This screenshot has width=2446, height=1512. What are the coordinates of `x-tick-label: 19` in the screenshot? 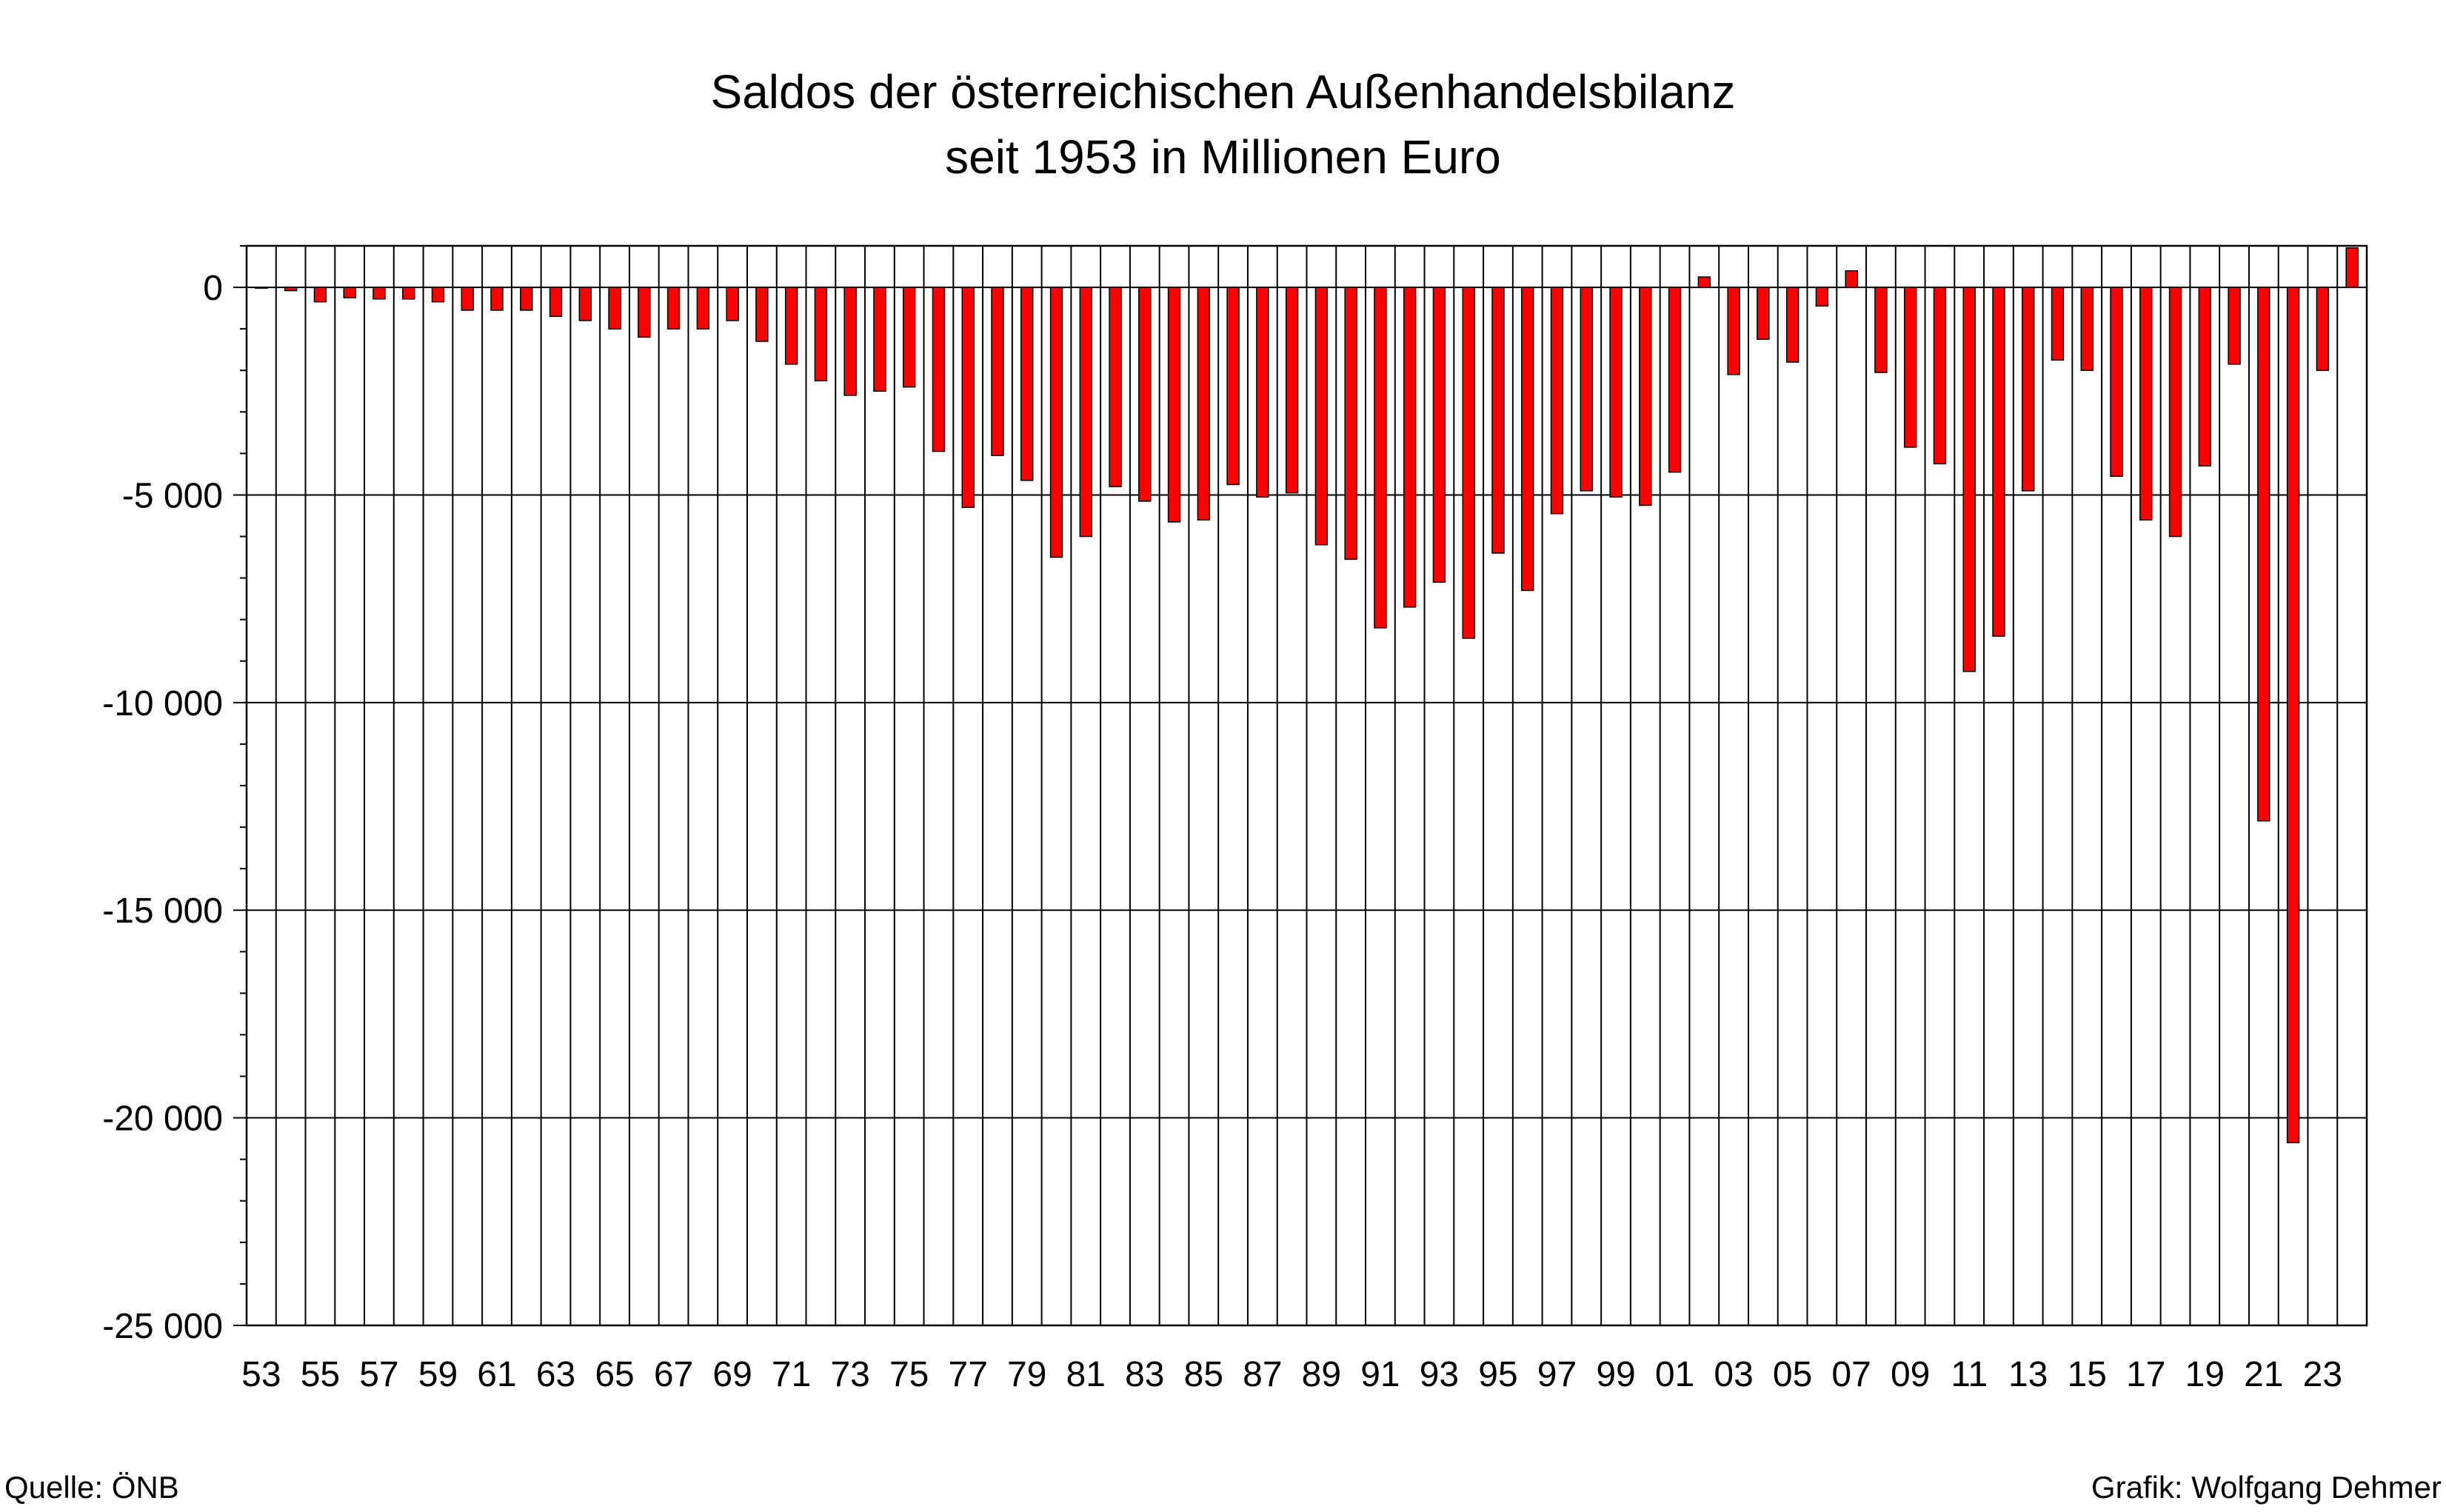 It's located at (2205, 1374).